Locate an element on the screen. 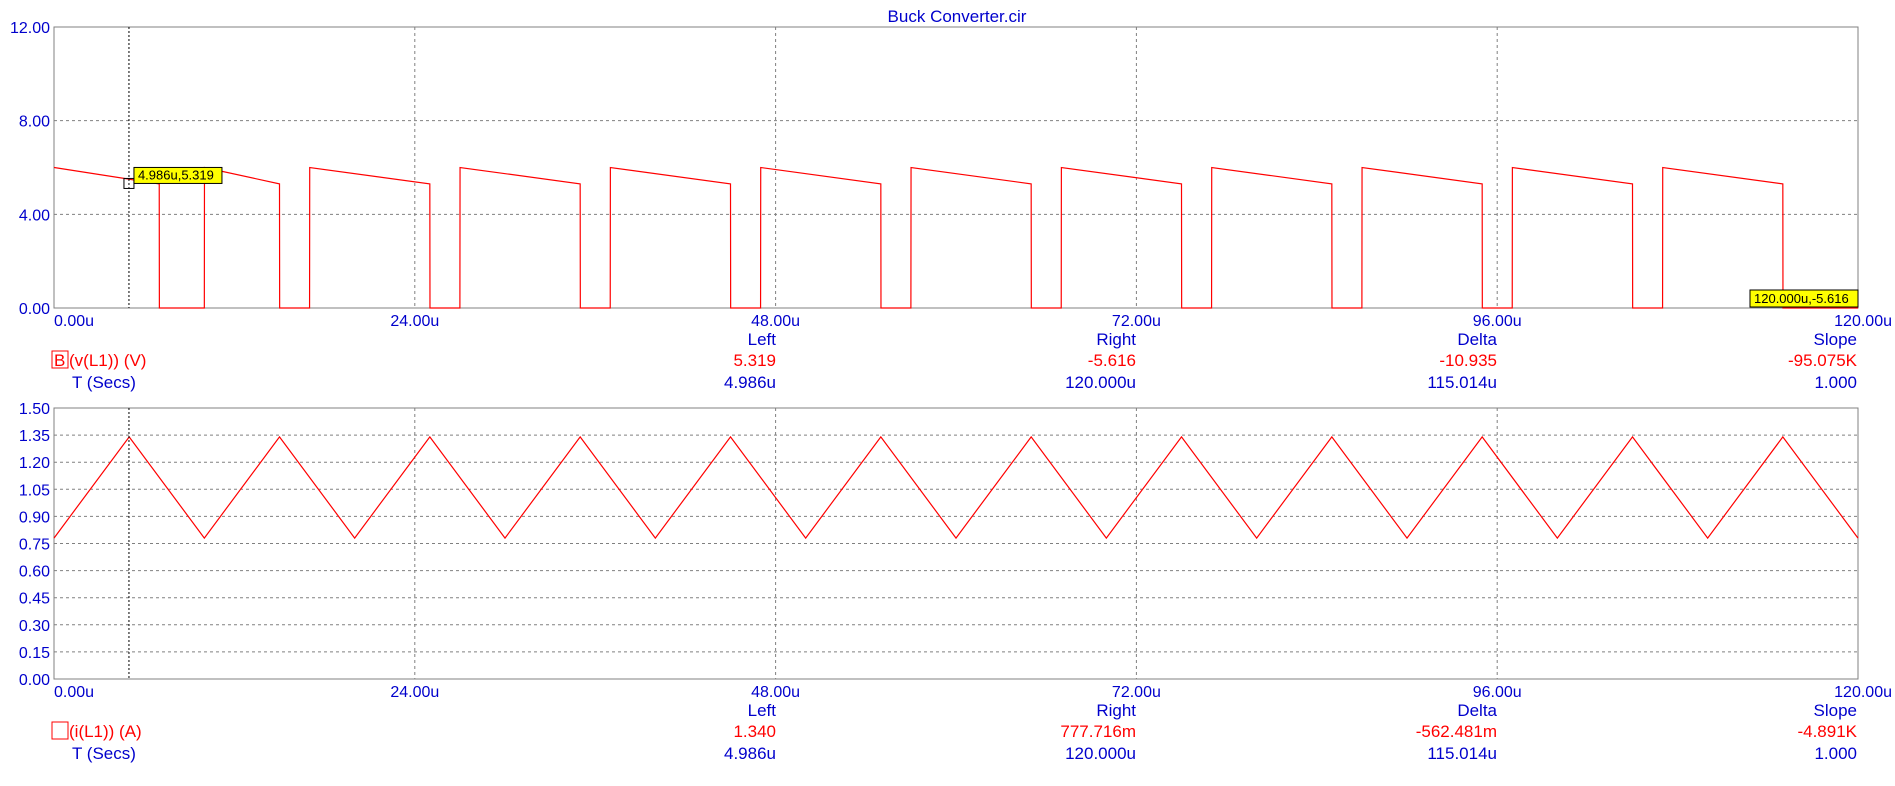 The image size is (1895, 786). y-tick-label: 12.00 is located at coordinates (30, 28).